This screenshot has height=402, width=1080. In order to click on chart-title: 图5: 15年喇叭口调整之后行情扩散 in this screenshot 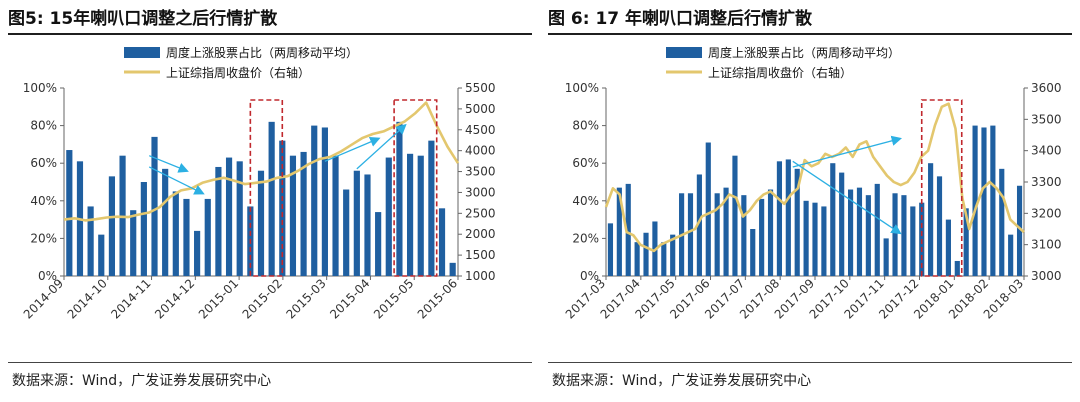, I will do `click(143, 19)`.